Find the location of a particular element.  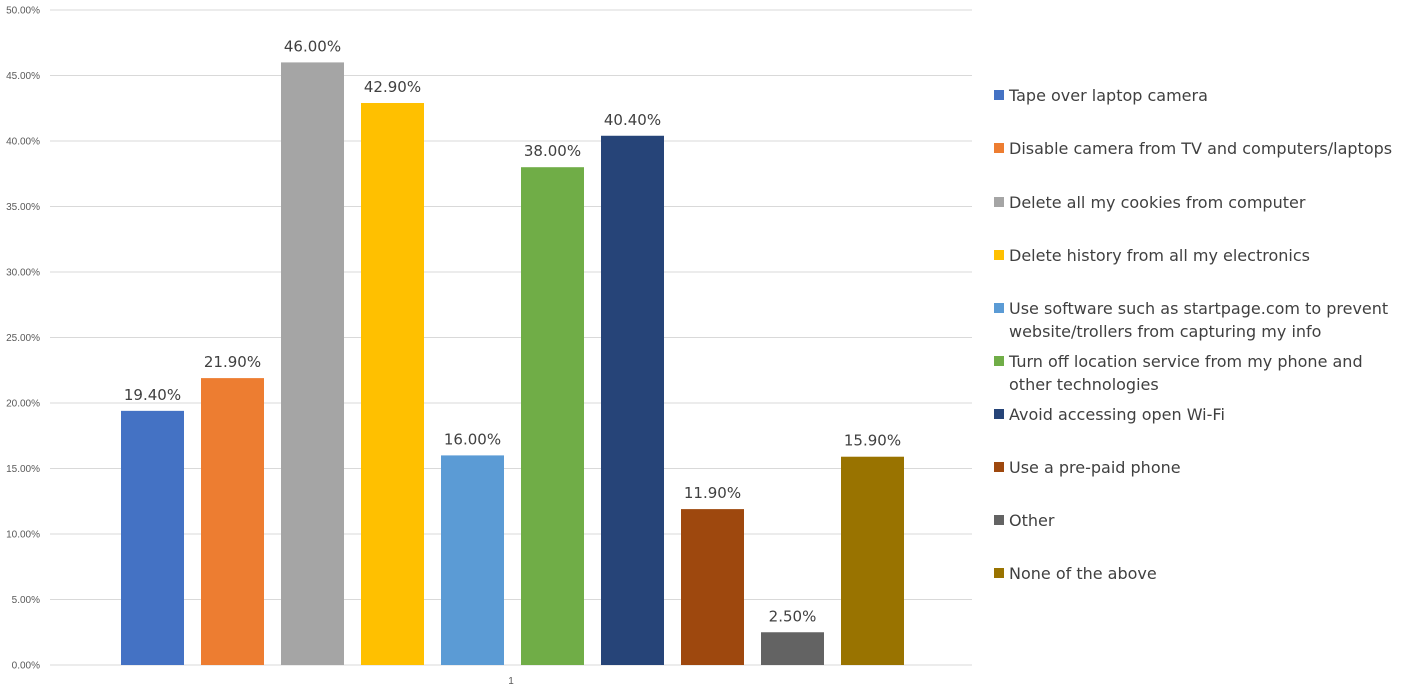

x-category-label: 1 is located at coordinates (511, 681).